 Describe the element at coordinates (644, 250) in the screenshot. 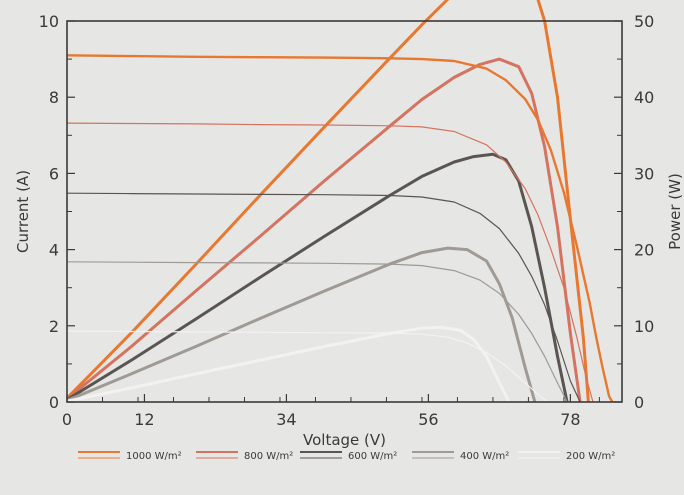

I see `y2-tick-label-2: 20` at that location.